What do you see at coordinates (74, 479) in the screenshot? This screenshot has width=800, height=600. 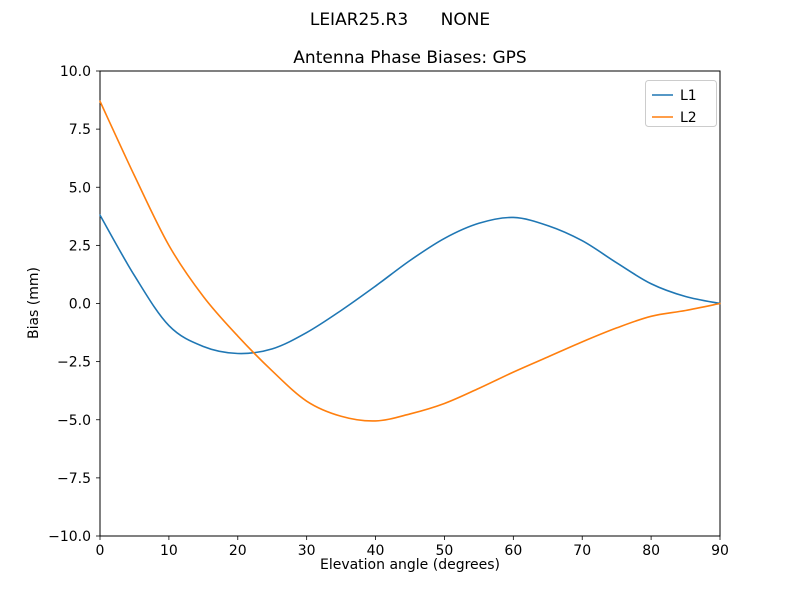 I see `y-tick-label: −7.5` at bounding box center [74, 479].